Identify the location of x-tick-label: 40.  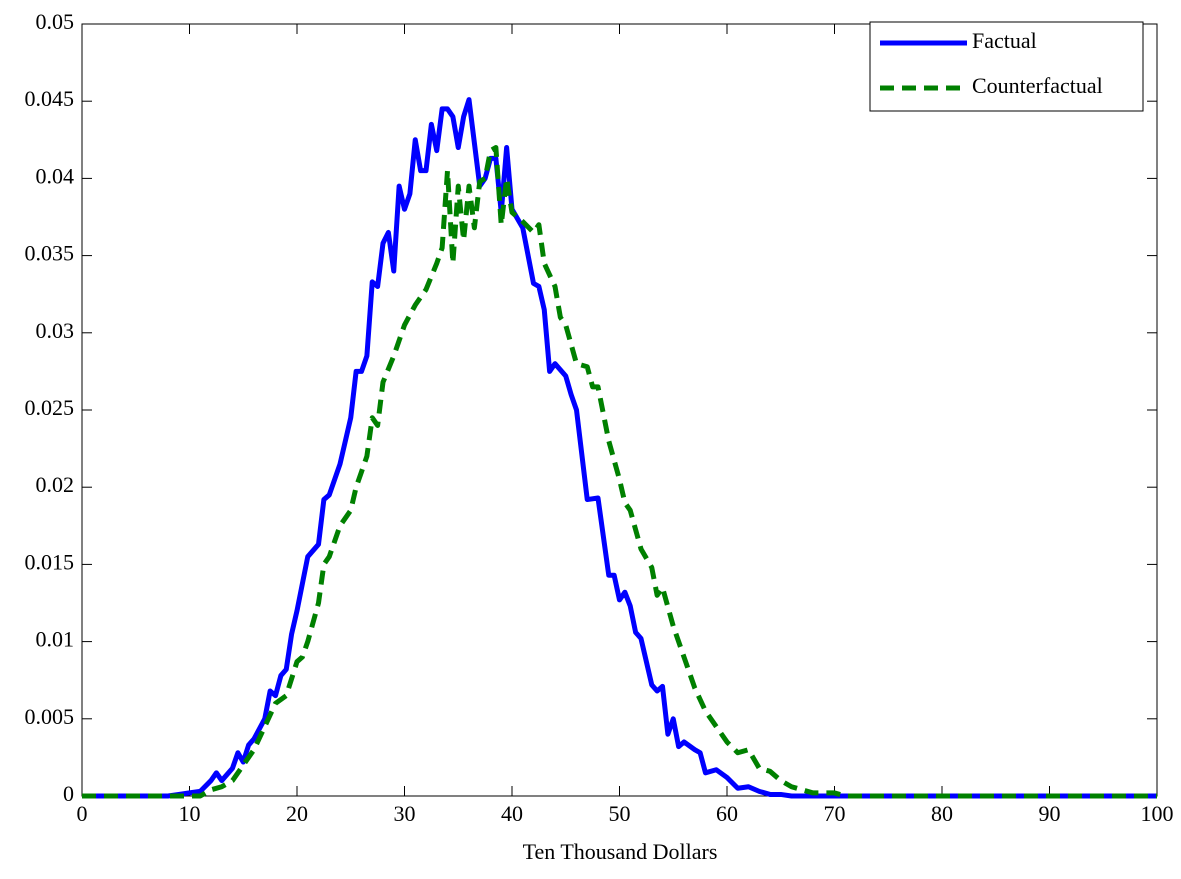
(512, 813).